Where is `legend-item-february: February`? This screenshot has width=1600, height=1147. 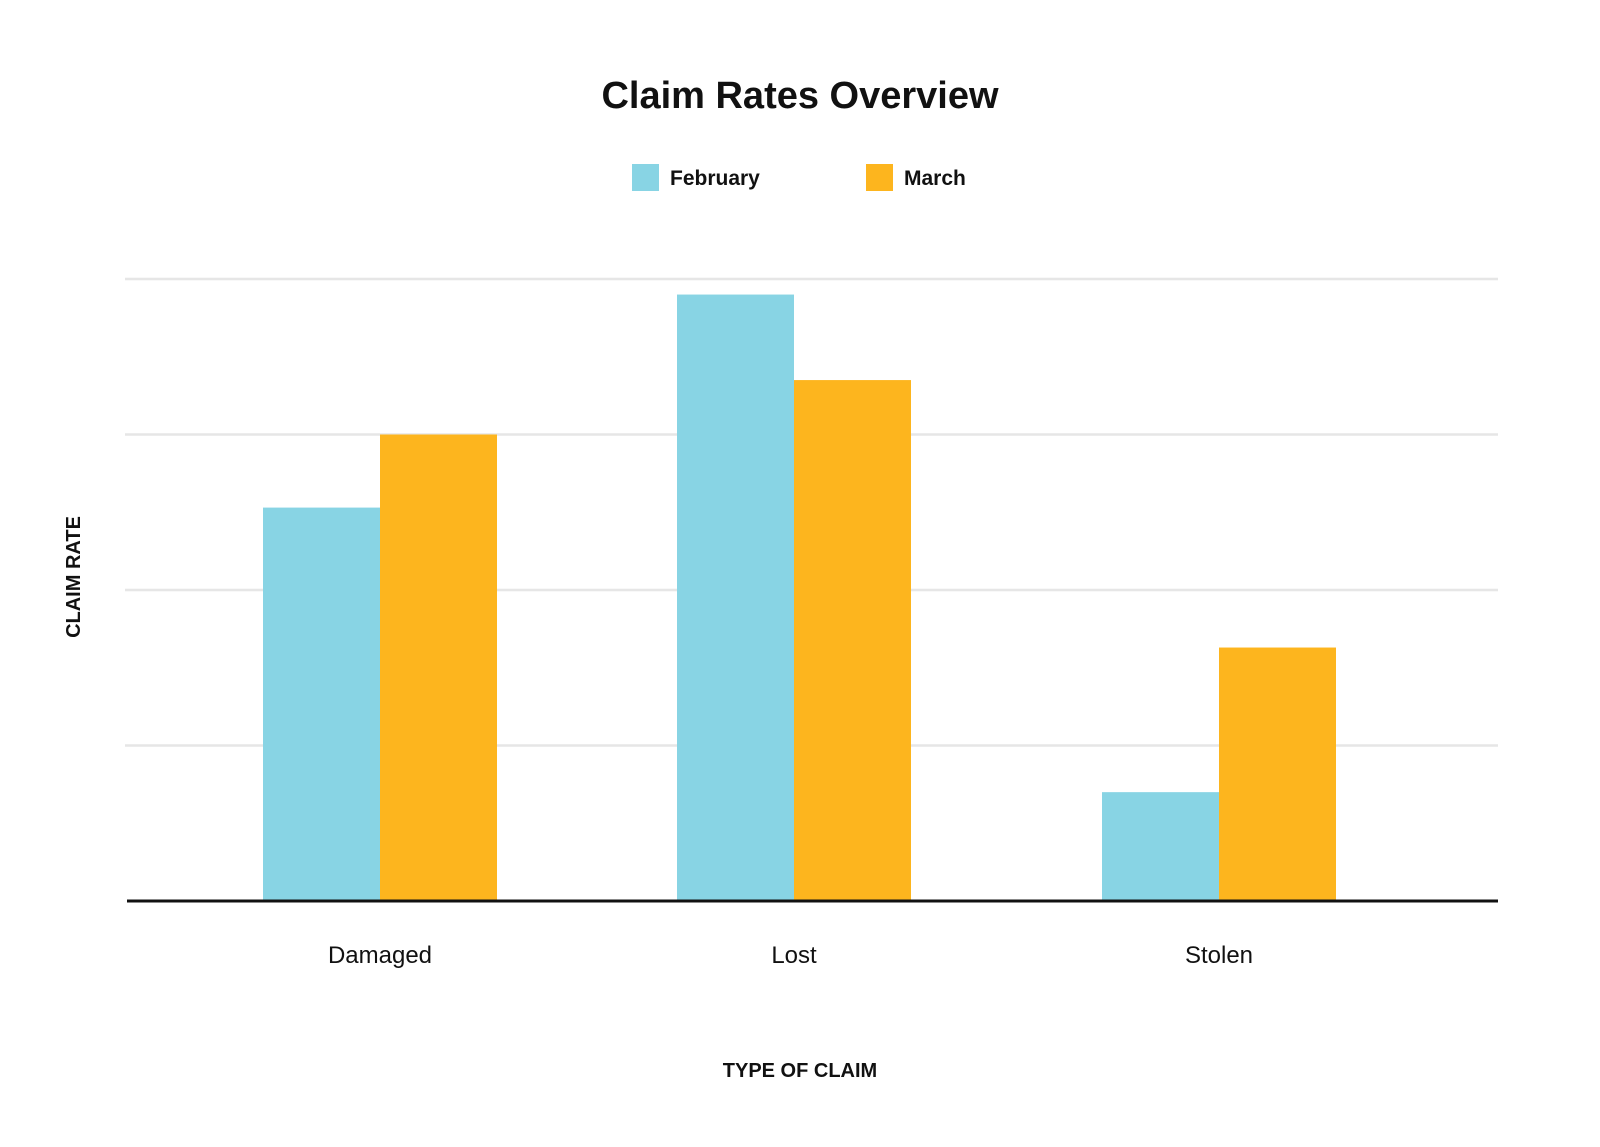 legend-item-february: February is located at coordinates (696, 177).